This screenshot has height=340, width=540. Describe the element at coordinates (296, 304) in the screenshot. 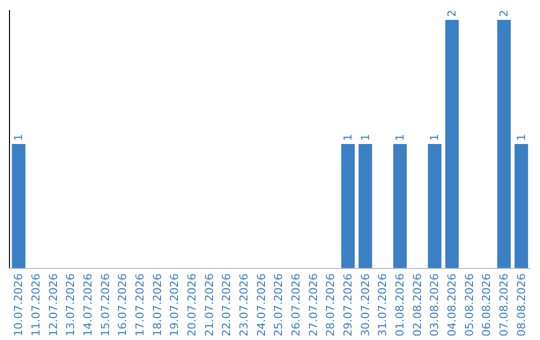

I see `x-tick-label: 26.07.2026` at that location.